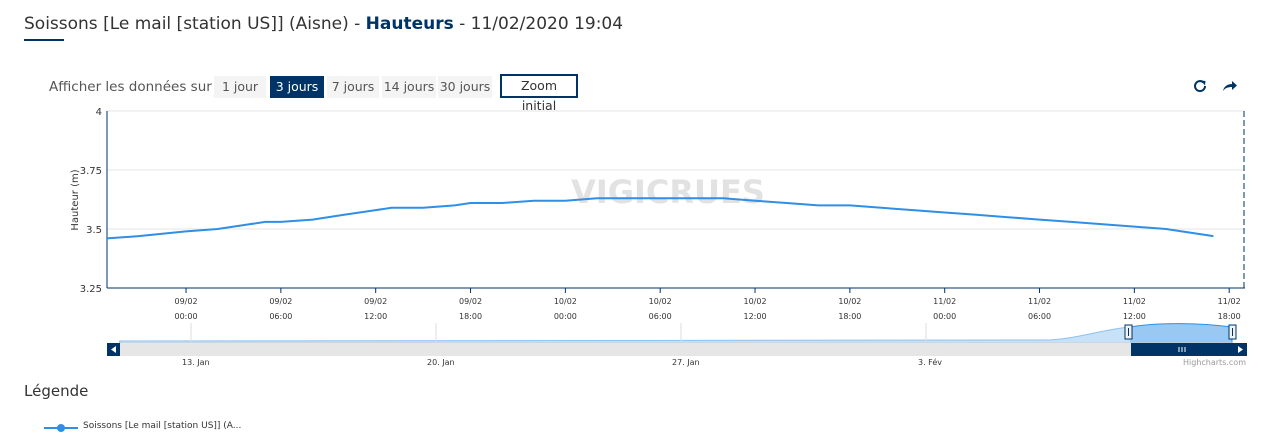 This screenshot has width=1287, height=442. What do you see at coordinates (686, 362) in the screenshot?
I see `navigator-label: 27. Jan` at bounding box center [686, 362].